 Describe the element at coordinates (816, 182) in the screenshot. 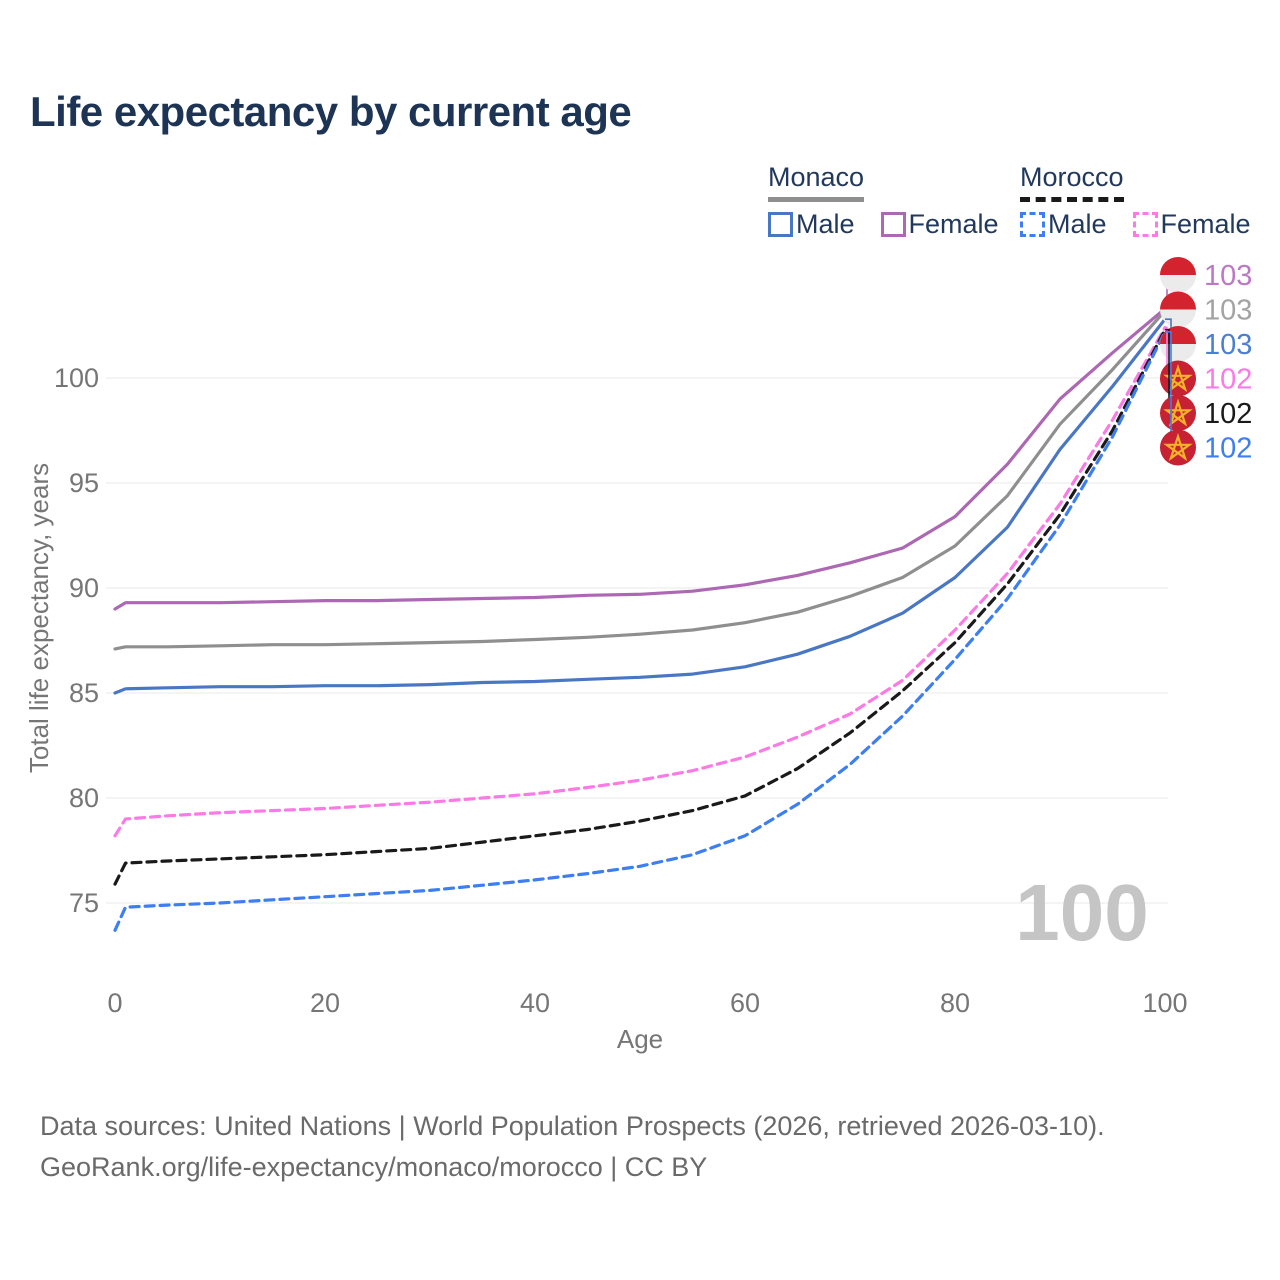

I see `legend-country-monaco: Monaco` at that location.